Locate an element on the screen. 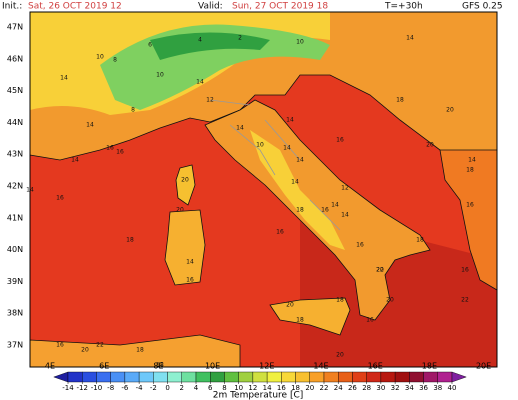  lat-label: 37N is located at coordinates (15, 345).